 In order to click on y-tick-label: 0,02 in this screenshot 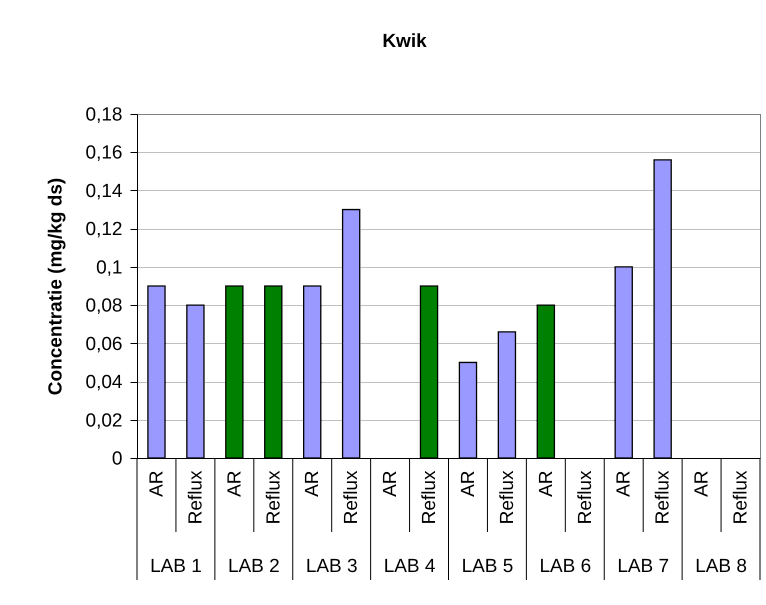, I will do `click(104, 421)`.